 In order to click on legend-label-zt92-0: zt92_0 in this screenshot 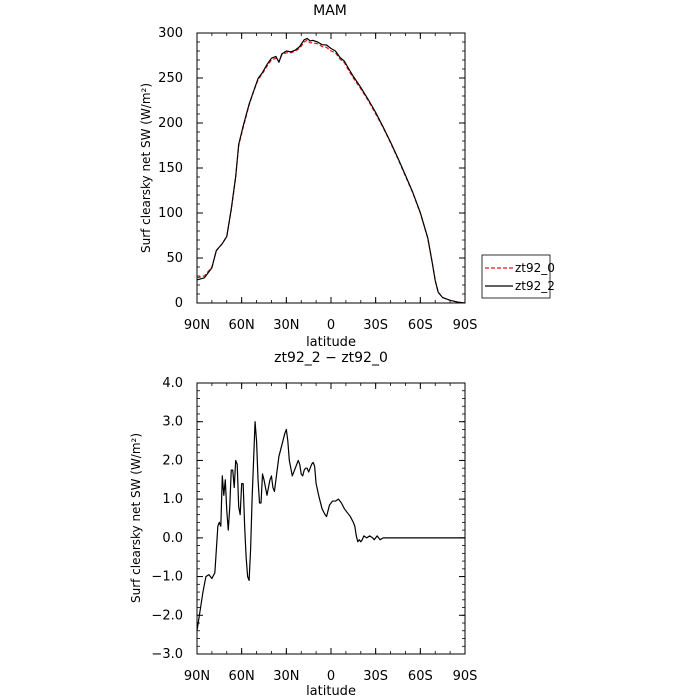, I will do `click(535, 268)`.